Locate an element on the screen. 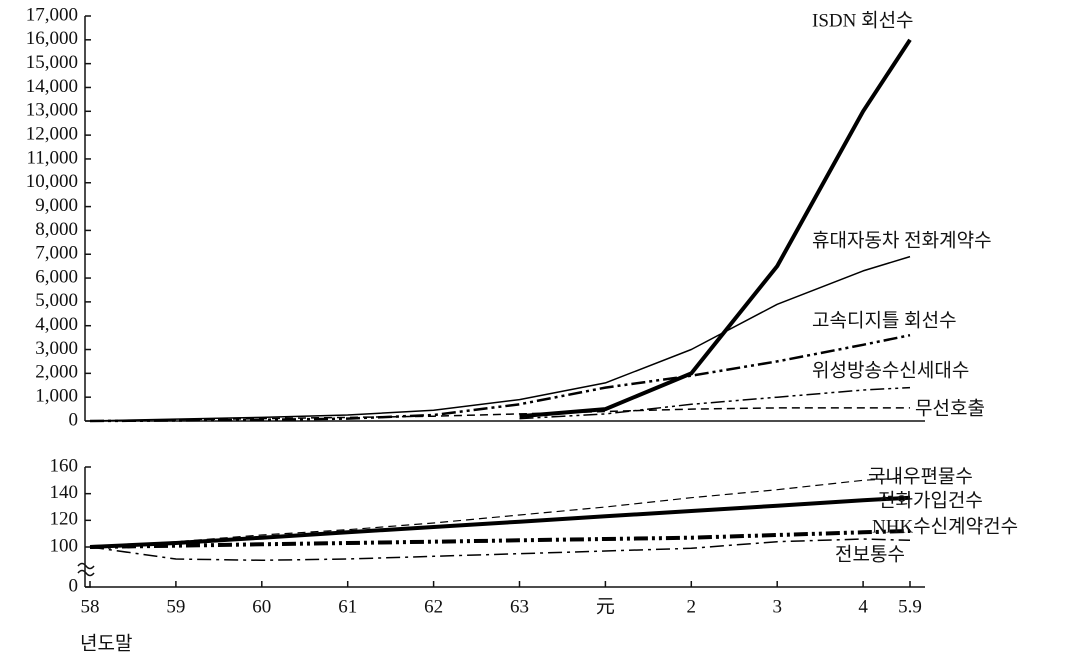  y-tick-label: 160 is located at coordinates (64, 465).